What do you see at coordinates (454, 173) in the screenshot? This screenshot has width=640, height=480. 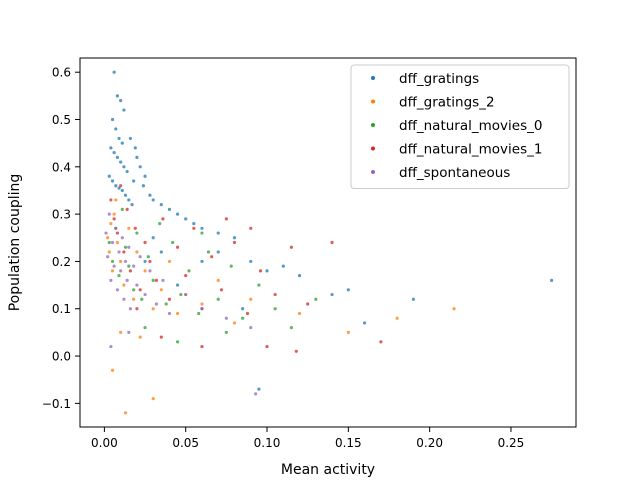 I see `legend-label: dff_spontaneous` at bounding box center [454, 173].